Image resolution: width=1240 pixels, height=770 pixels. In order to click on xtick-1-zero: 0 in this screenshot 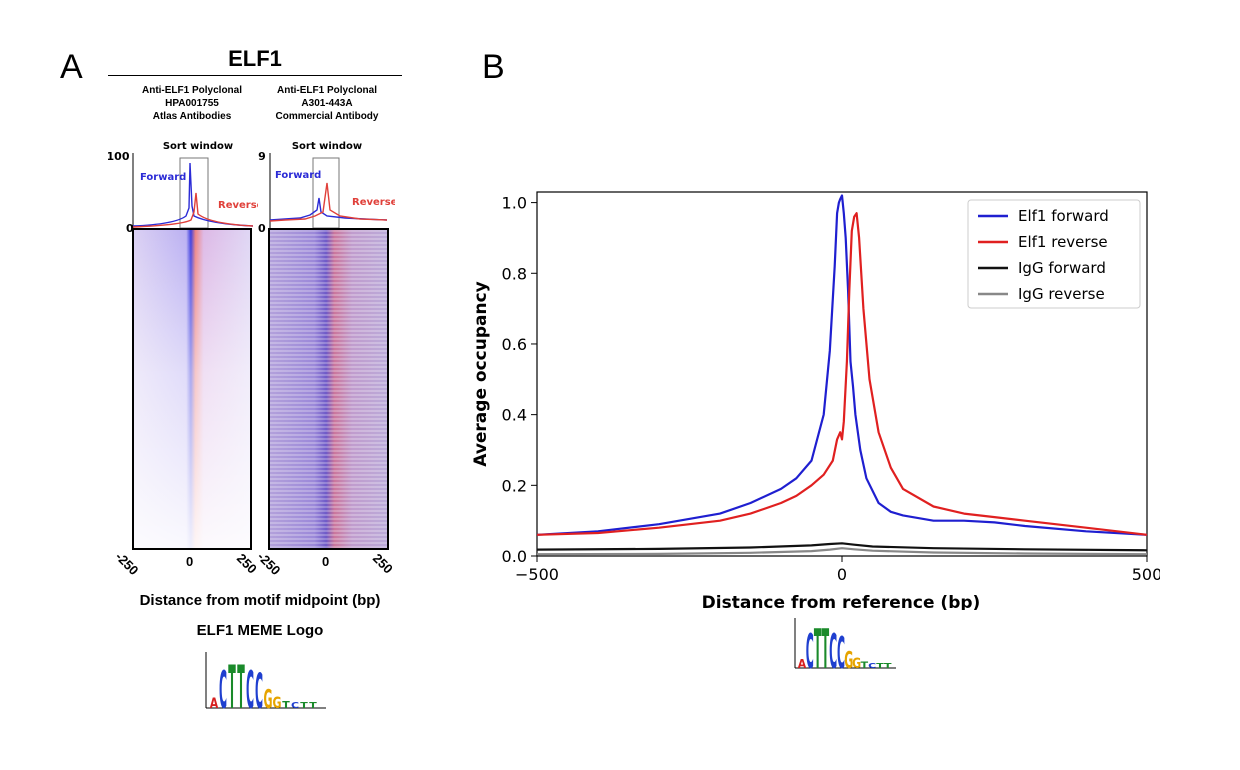, I will do `click(190, 561)`.